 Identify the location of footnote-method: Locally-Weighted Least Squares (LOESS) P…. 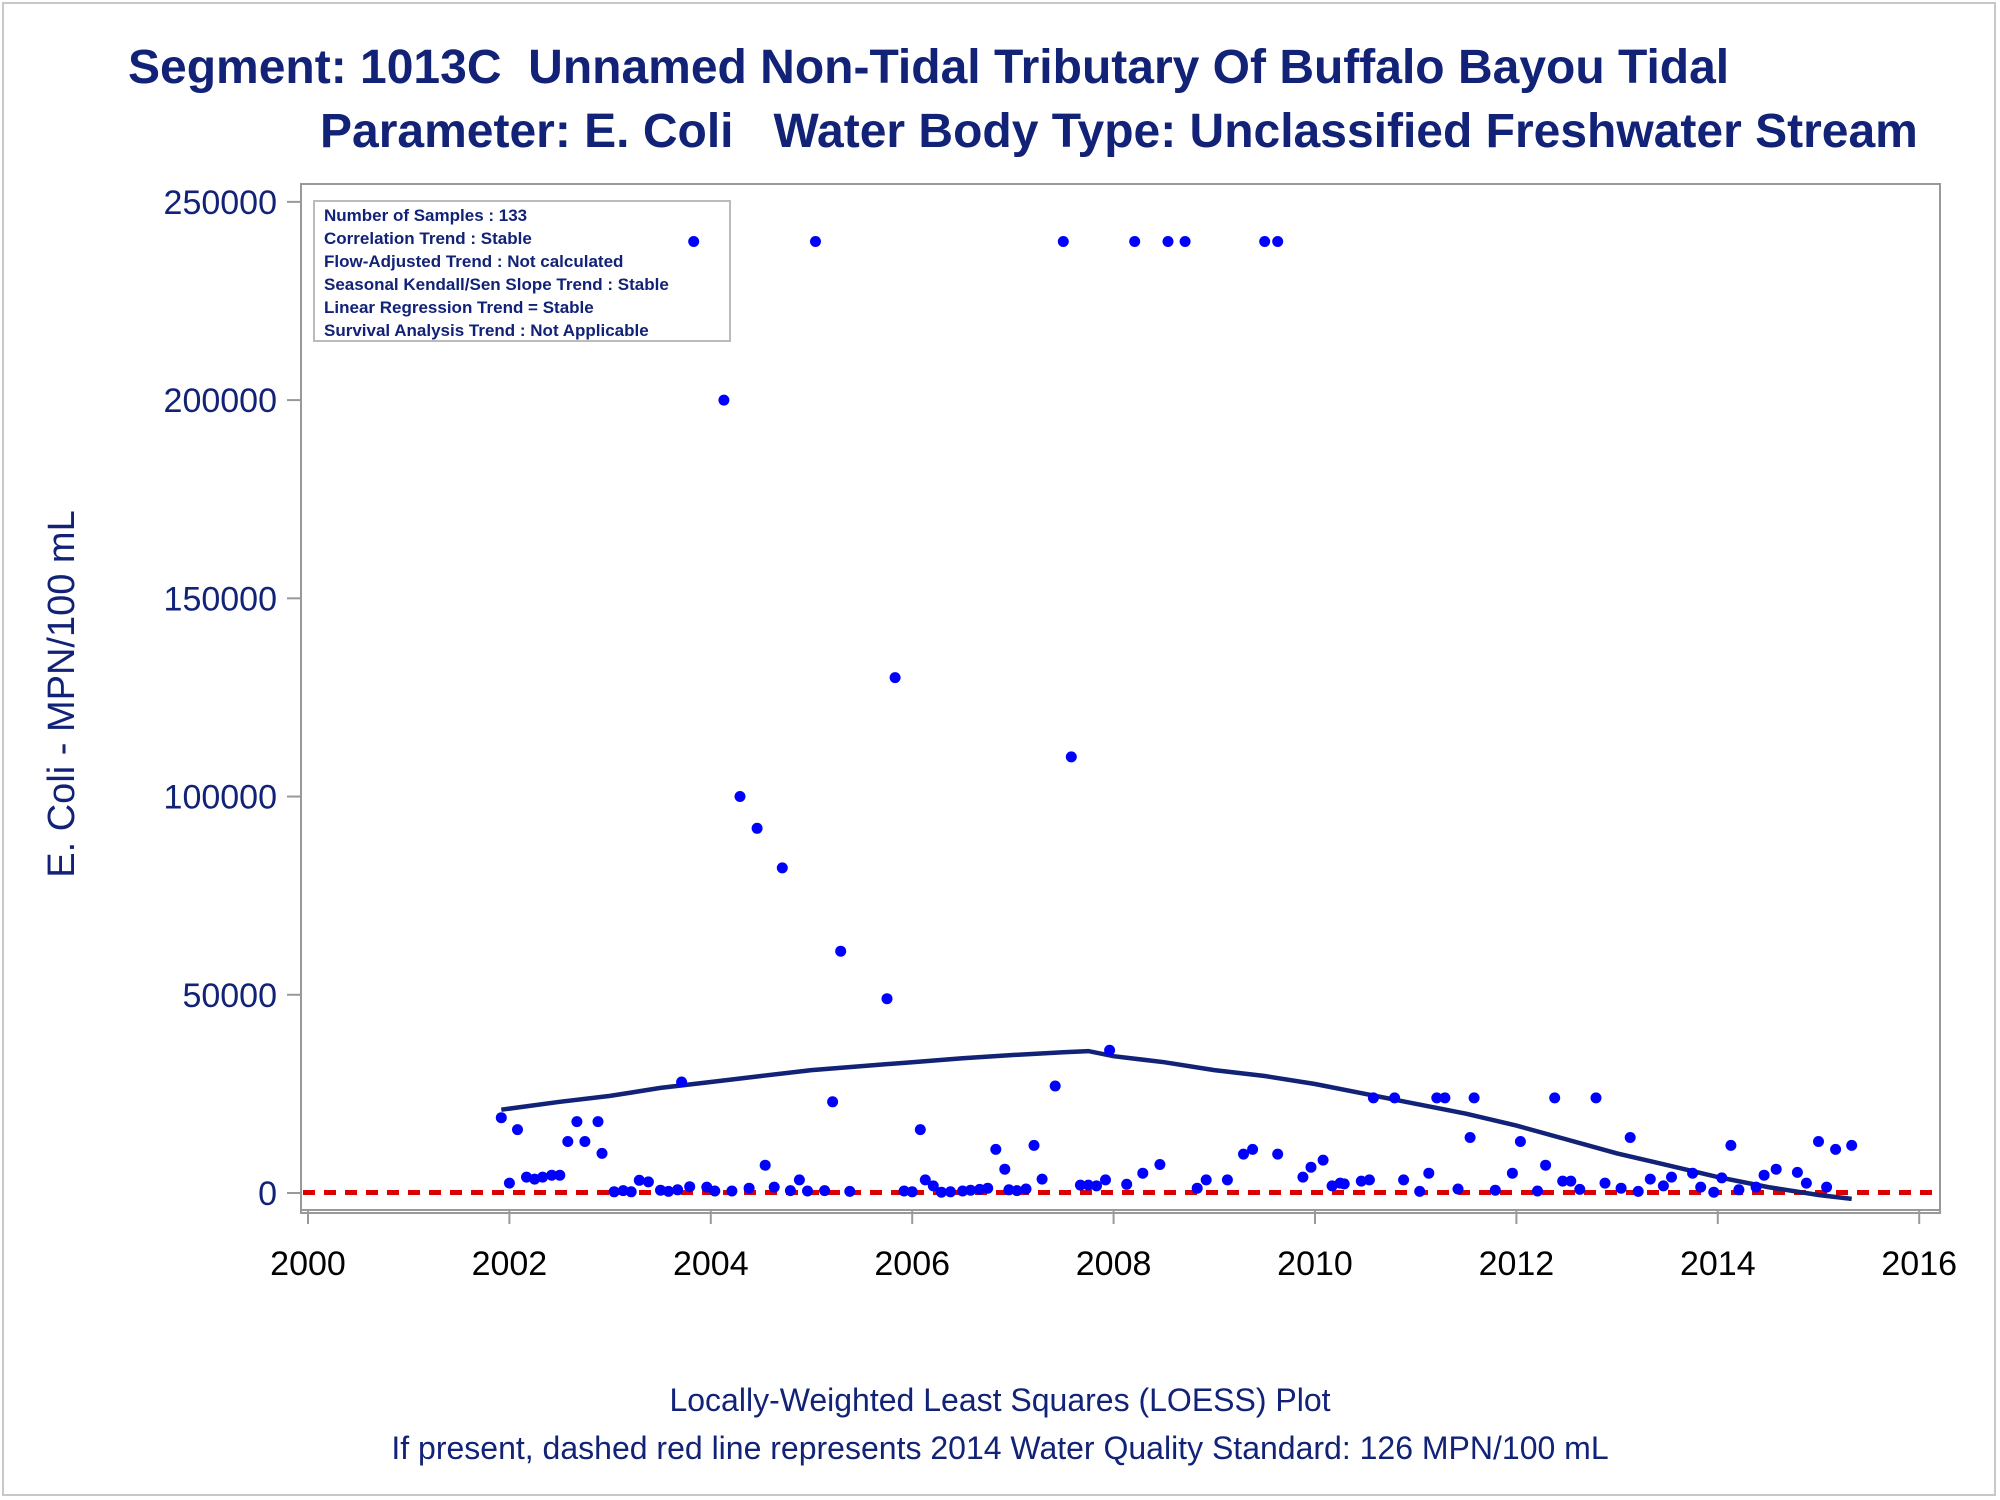
(1000, 1400).